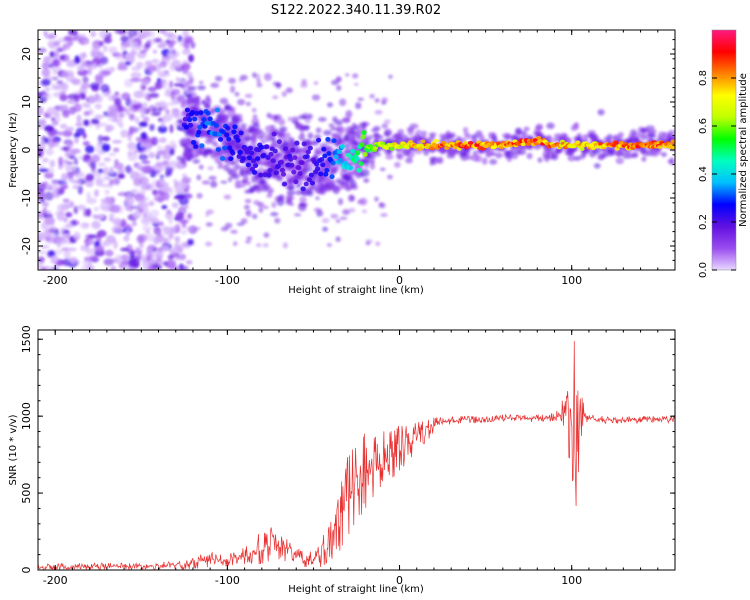 This screenshot has width=750, height=600. What do you see at coordinates (227, 280) in the screenshot?
I see `x-tick-label: -100` at bounding box center [227, 280].